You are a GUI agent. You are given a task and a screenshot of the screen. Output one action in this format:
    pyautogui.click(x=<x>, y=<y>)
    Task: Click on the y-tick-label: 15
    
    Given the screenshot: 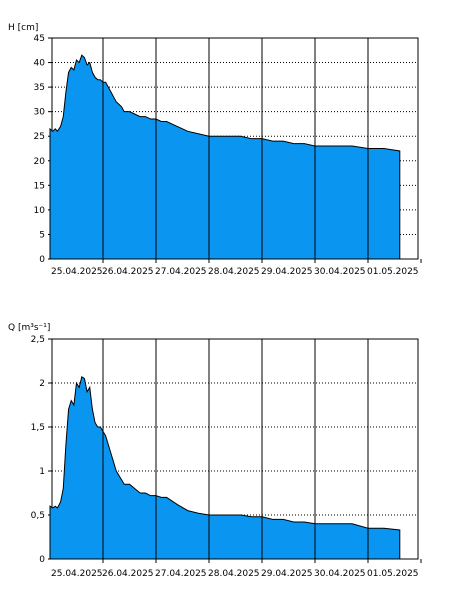 What is the action you would take?
    pyautogui.click(x=39, y=186)
    